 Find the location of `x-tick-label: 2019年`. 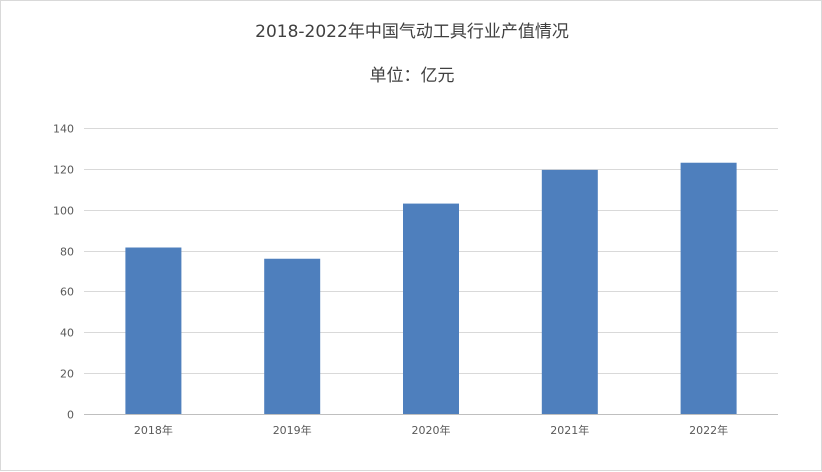

x-tick-label: 2019年 is located at coordinates (292, 430).